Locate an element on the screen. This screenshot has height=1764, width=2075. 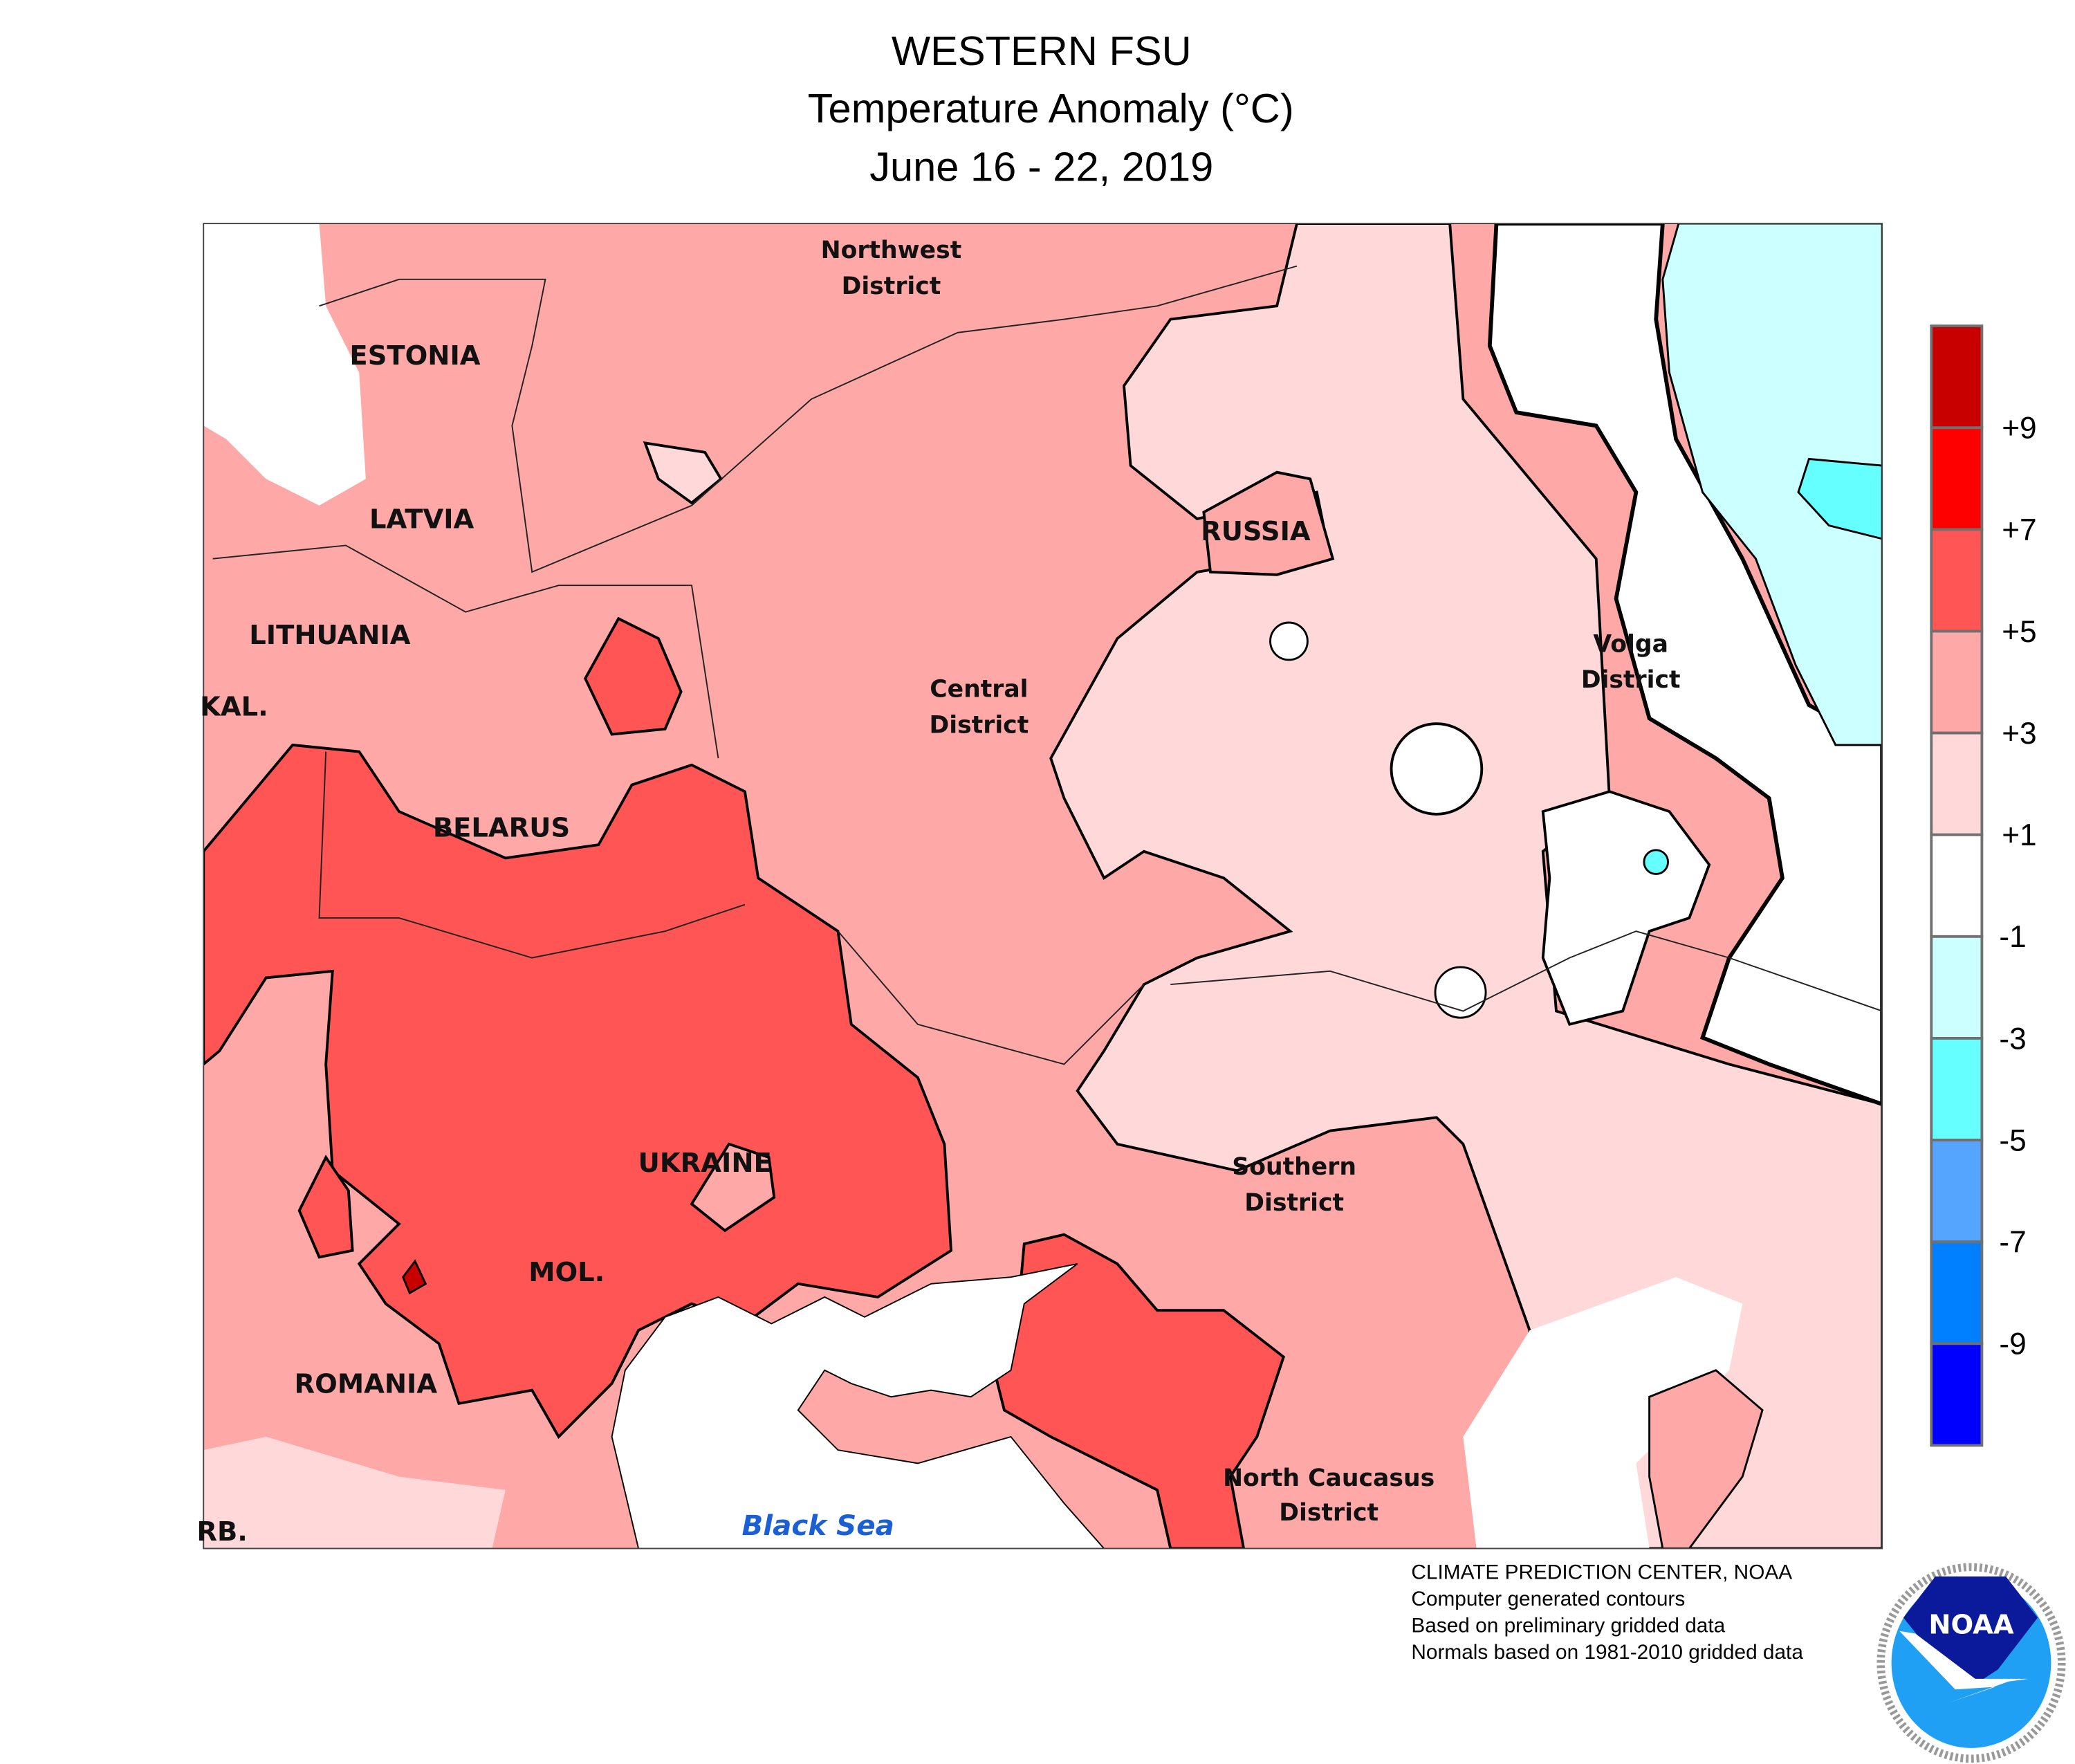
anomaly-3-to-5-russia-spot is located at coordinates (1268, 523).